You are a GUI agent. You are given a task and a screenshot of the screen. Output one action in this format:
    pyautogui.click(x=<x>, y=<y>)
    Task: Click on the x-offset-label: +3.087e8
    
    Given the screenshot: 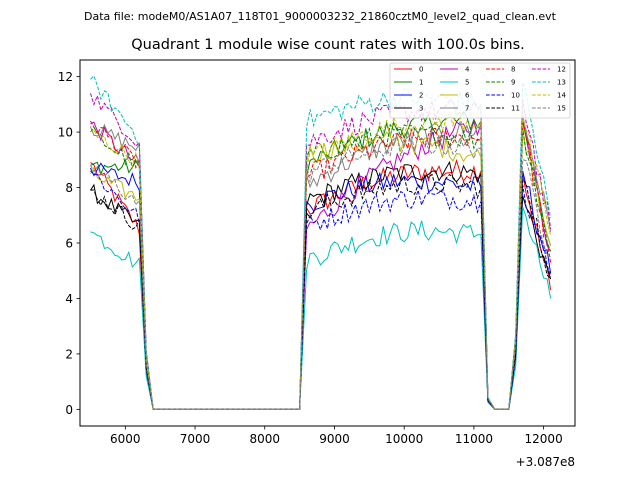 What is the action you would take?
    pyautogui.click(x=545, y=462)
    